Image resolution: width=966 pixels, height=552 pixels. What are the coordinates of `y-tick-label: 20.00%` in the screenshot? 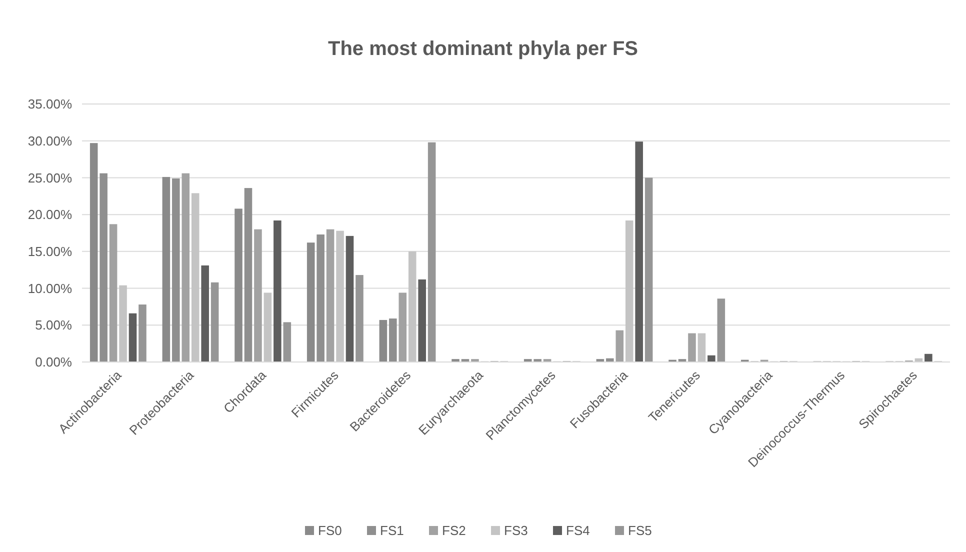 It's located at (50, 214).